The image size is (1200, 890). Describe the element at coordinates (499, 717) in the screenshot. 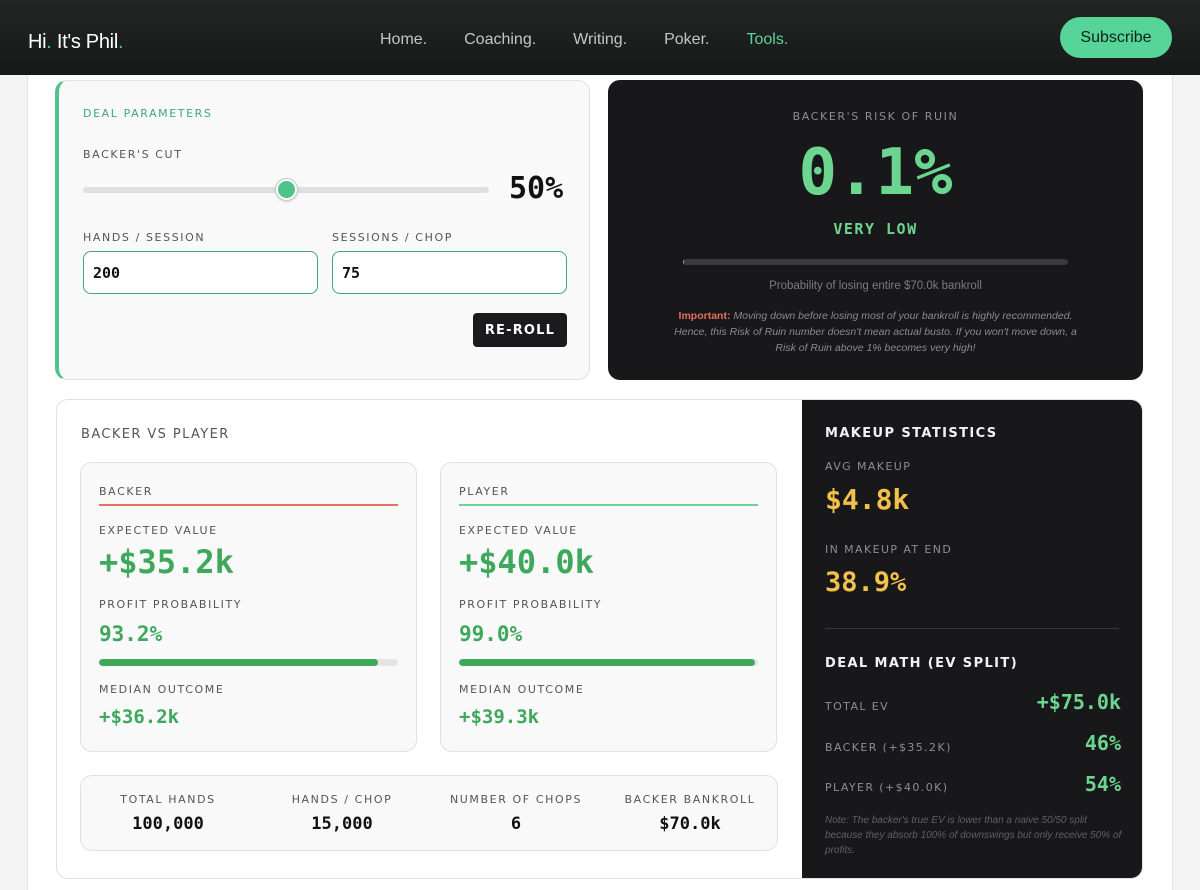

I see `player-median-value: +$39.3k` at that location.